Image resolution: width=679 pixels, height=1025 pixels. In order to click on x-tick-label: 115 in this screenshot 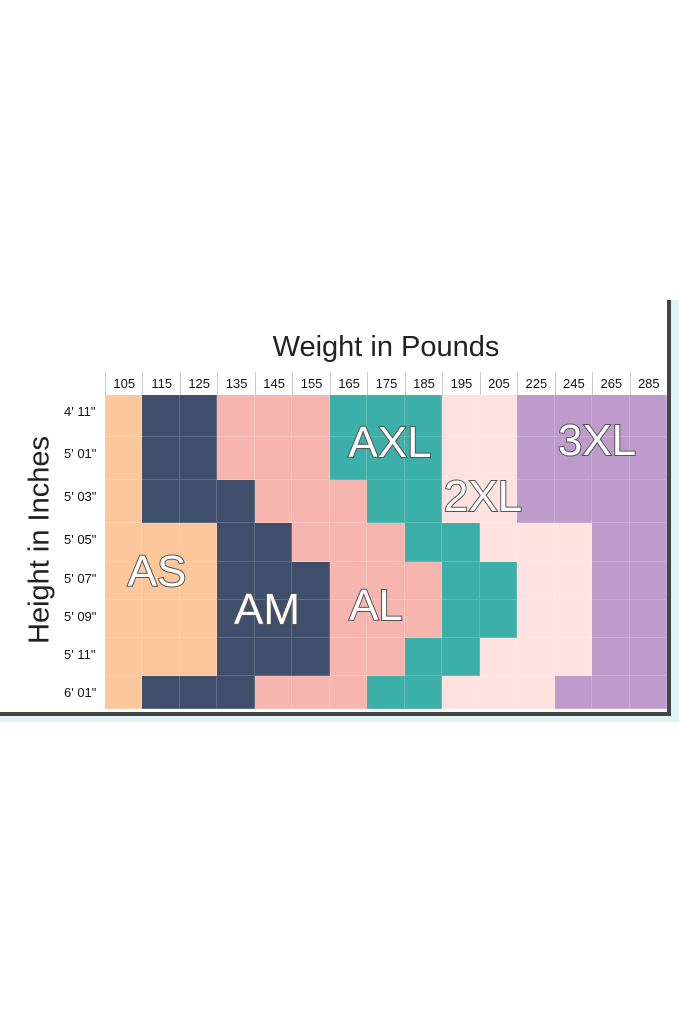, I will do `click(160, 383)`.